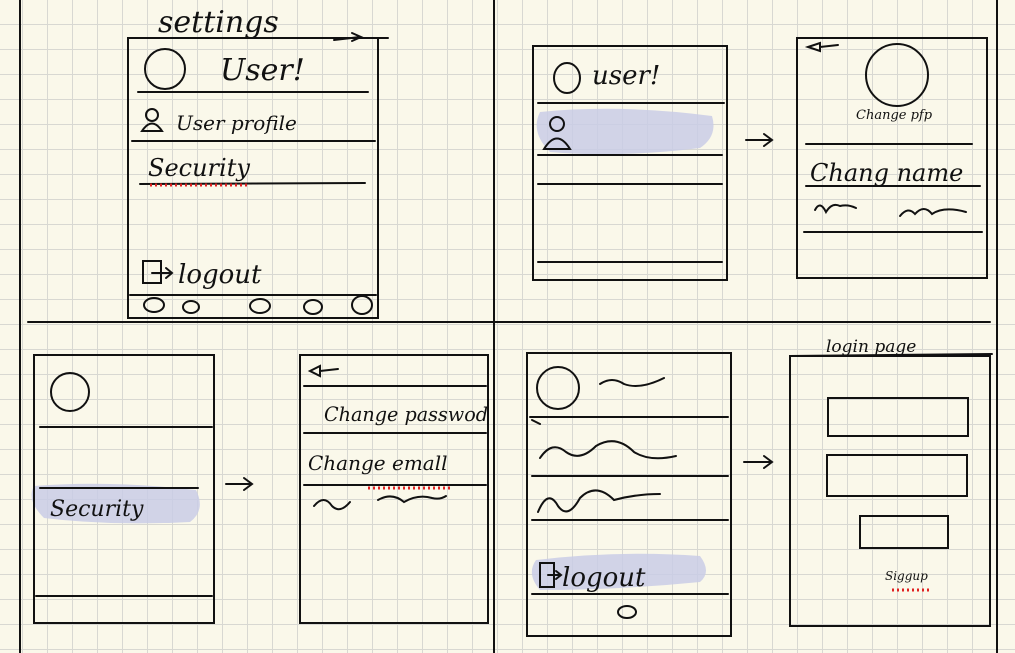  What do you see at coordinates (897, 75) in the screenshot?
I see `profile-picture` at bounding box center [897, 75].